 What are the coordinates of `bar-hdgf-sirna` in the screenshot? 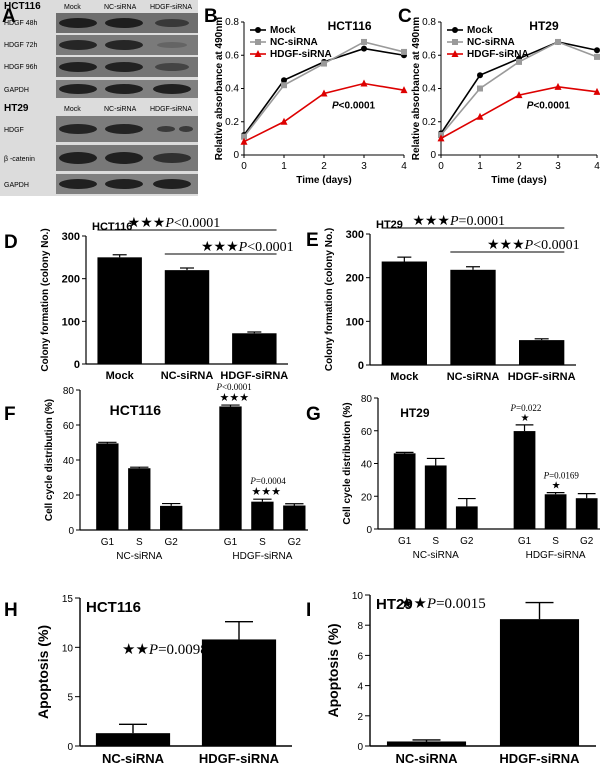 It's located at (539, 682).